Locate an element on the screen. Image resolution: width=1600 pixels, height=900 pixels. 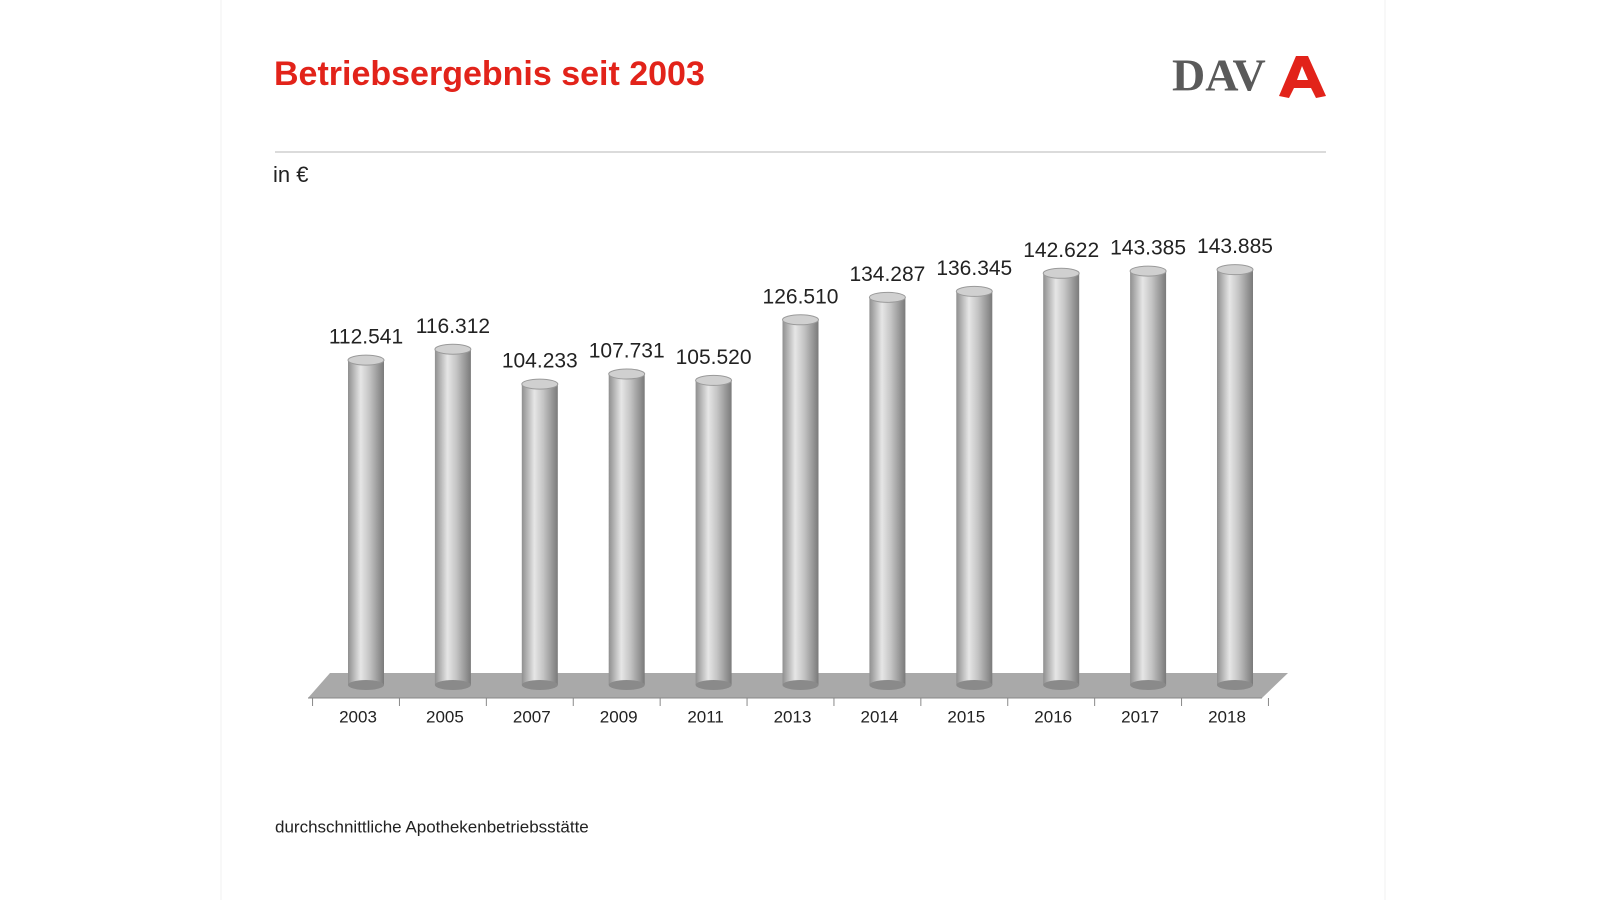
value-label: 126.510 is located at coordinates (801, 296).